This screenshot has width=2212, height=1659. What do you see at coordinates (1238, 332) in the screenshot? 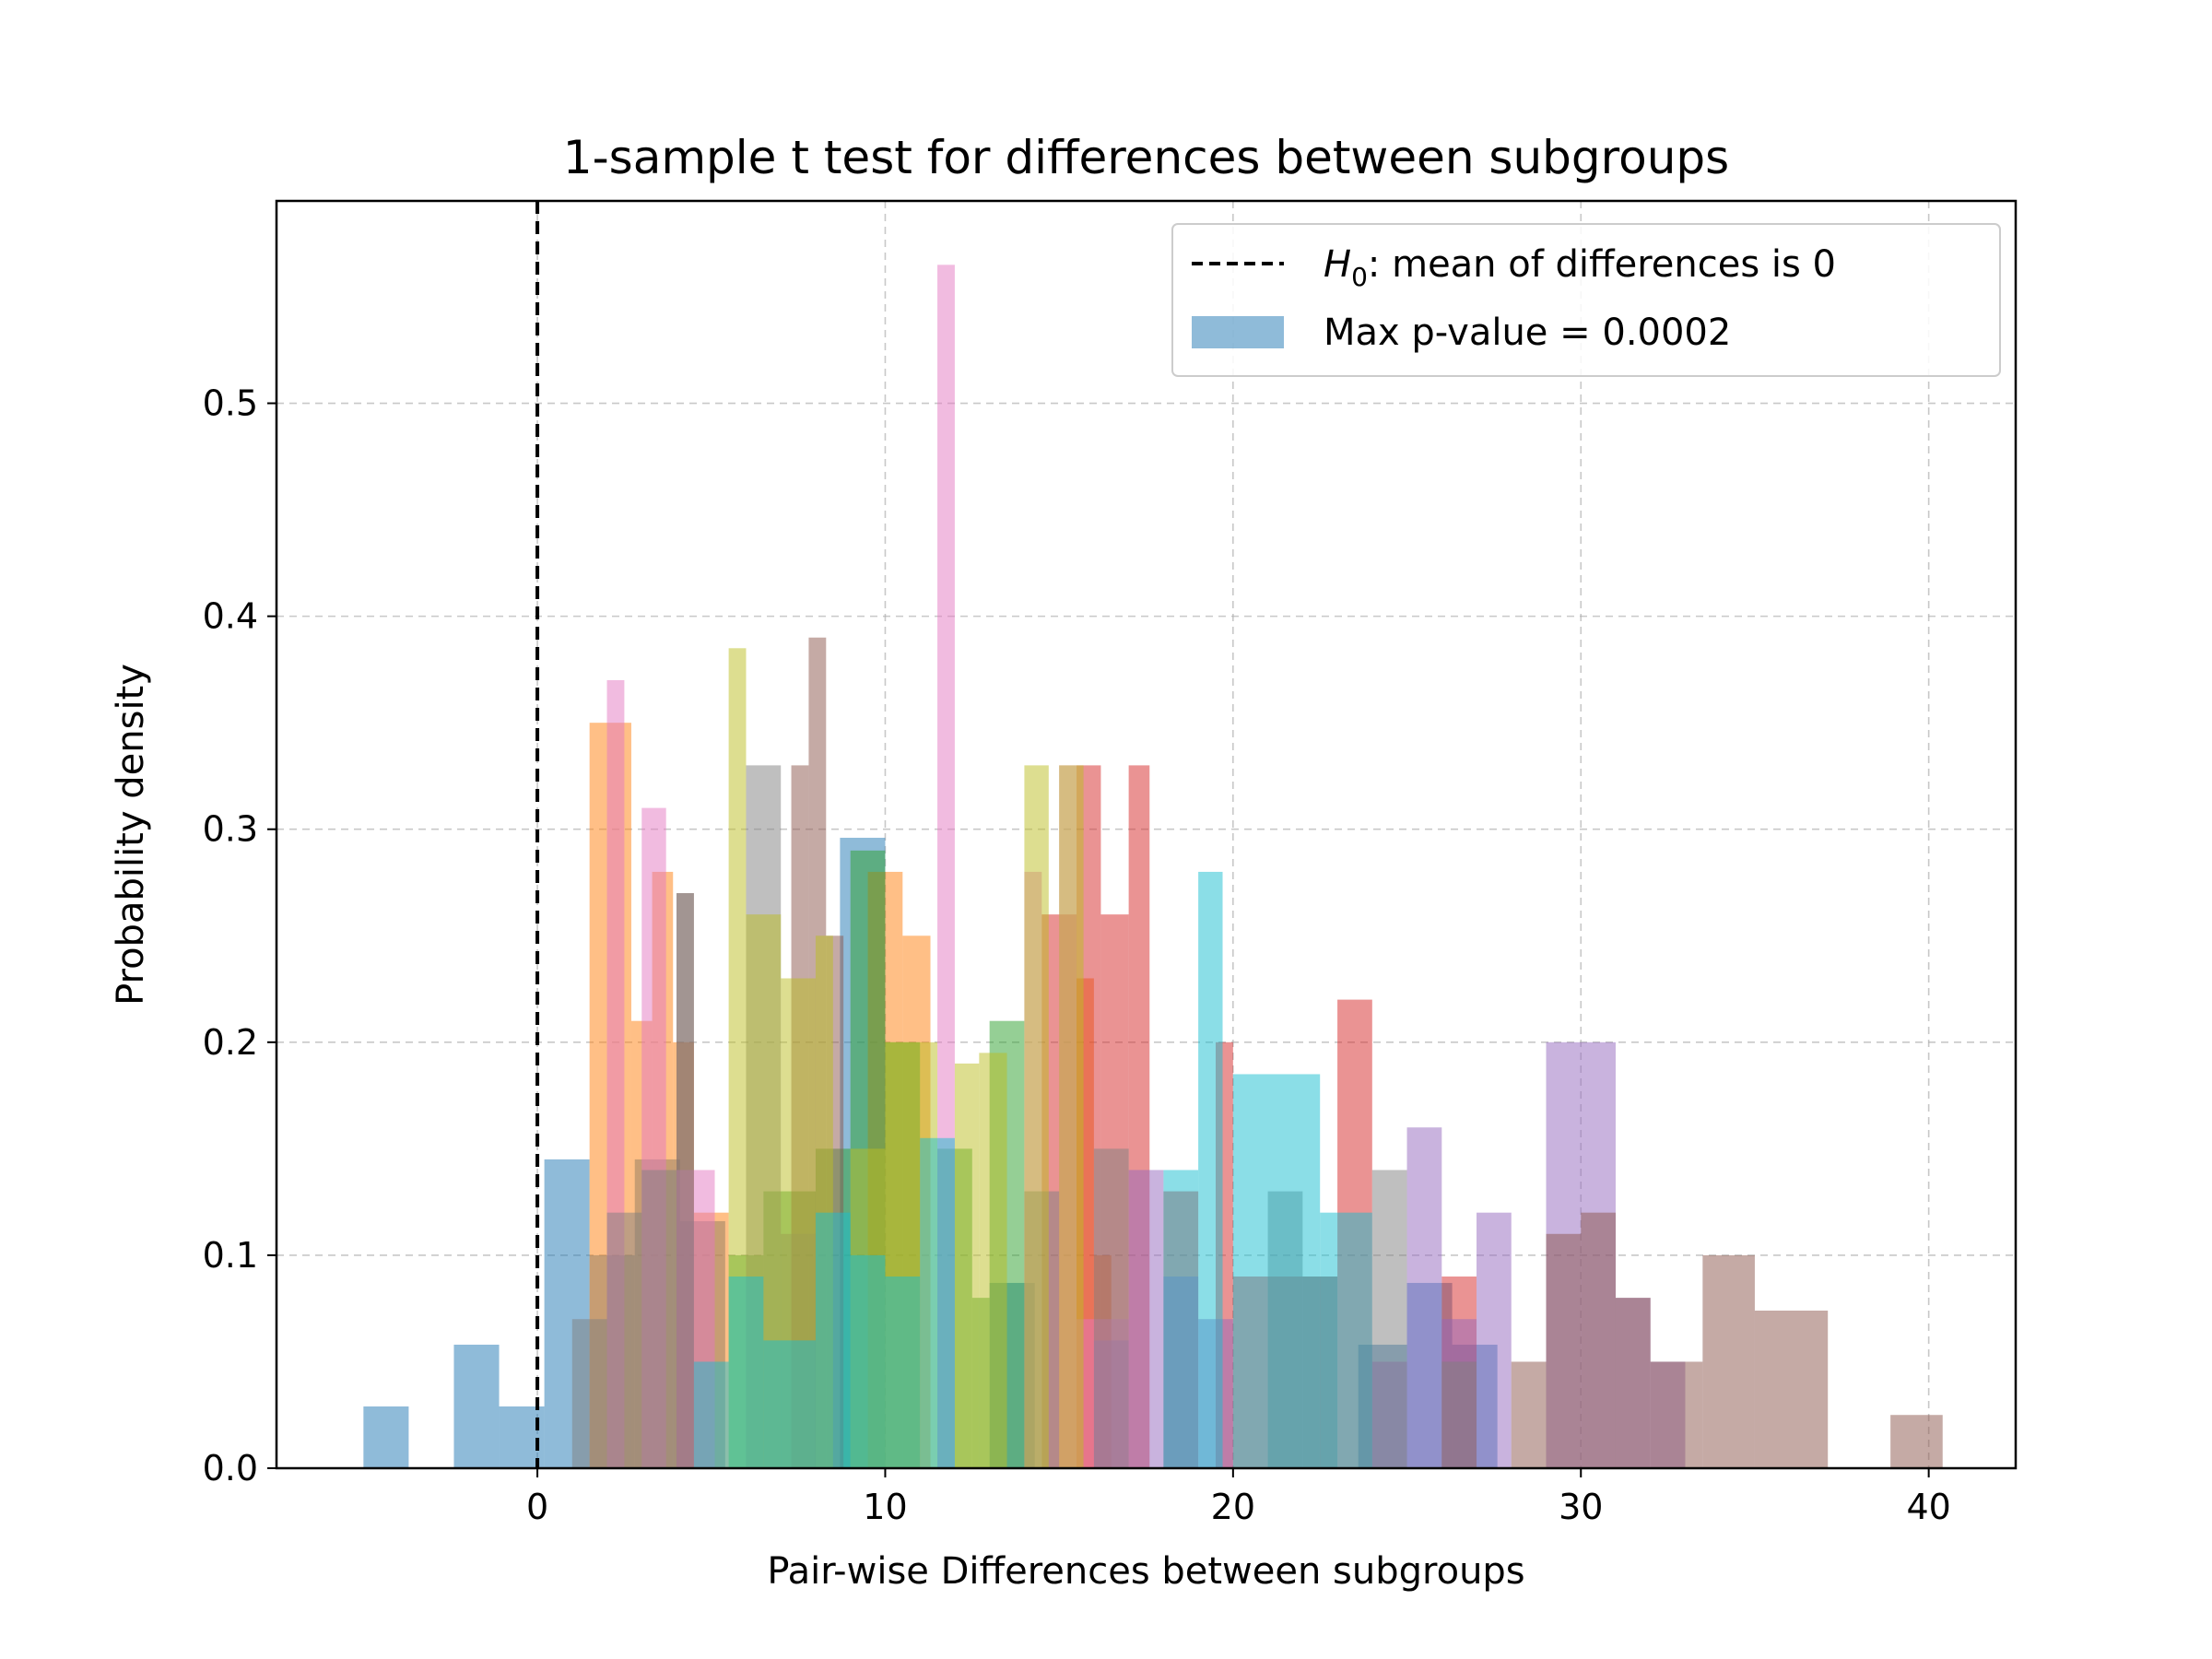
I see `legend-blue-patch-swatch` at bounding box center [1238, 332].